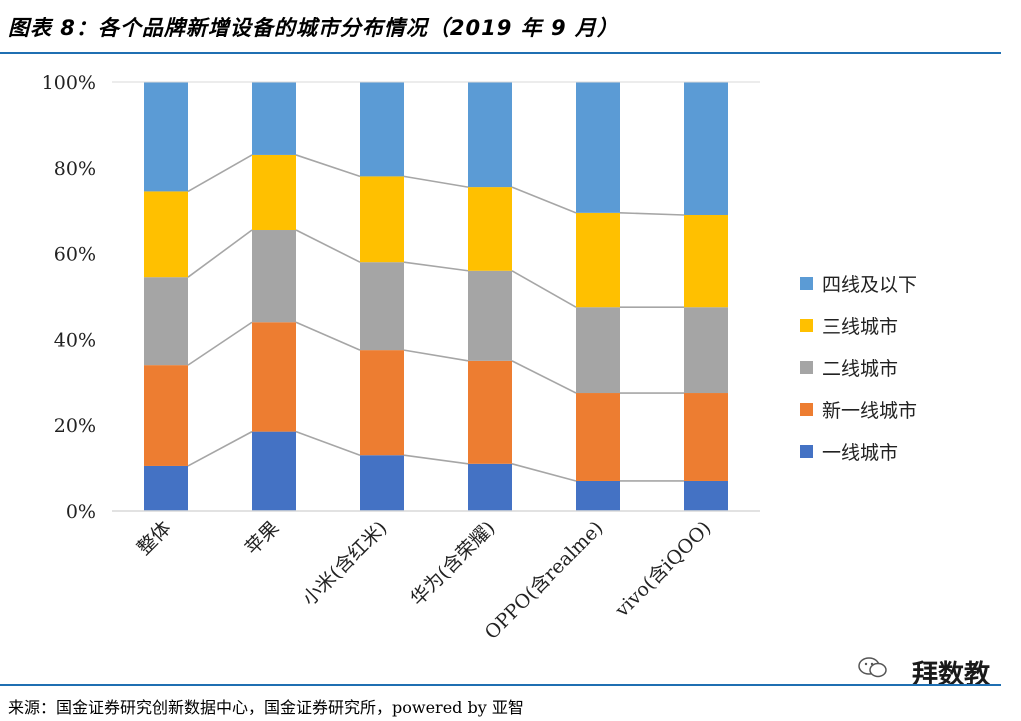 The width and height of the screenshot is (1021, 721). I want to click on legend-label: 一线城市, so click(860, 453).